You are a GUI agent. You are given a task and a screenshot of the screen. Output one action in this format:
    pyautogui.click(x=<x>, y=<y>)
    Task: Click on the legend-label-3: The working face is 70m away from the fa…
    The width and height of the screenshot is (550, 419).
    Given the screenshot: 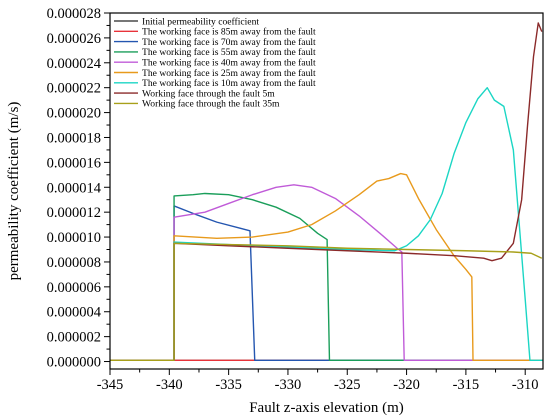 What is the action you would take?
    pyautogui.click(x=229, y=42)
    